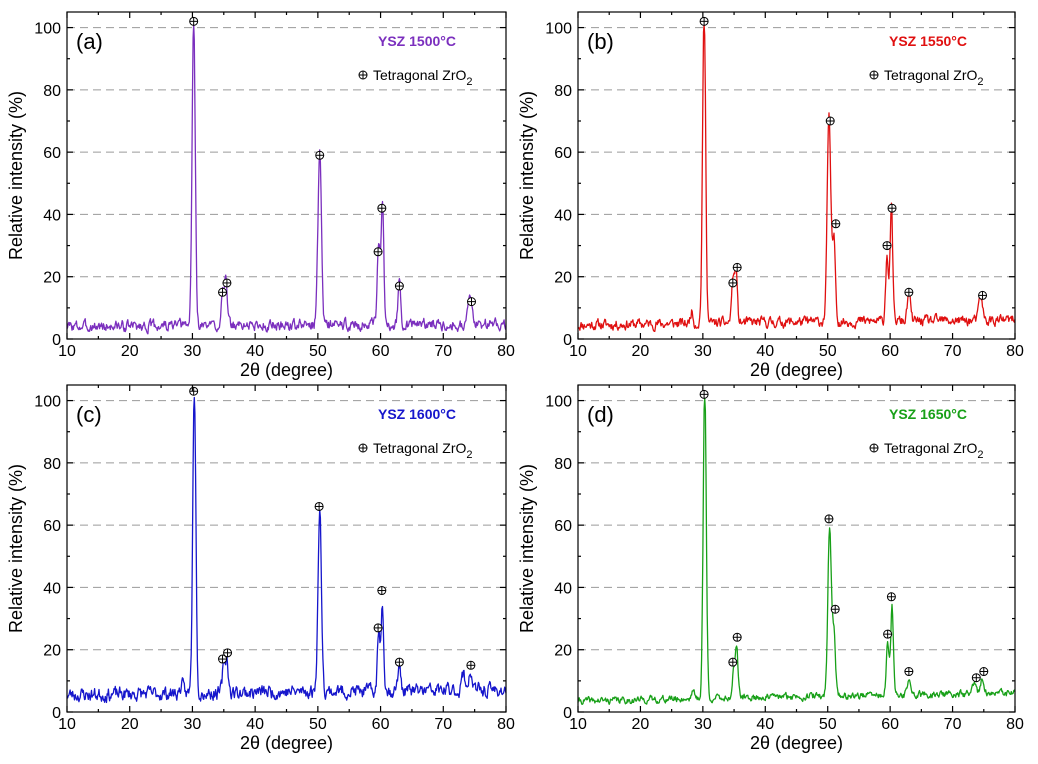 This screenshot has height=764, width=1038. I want to click on panel-label: (a), so click(89, 41).